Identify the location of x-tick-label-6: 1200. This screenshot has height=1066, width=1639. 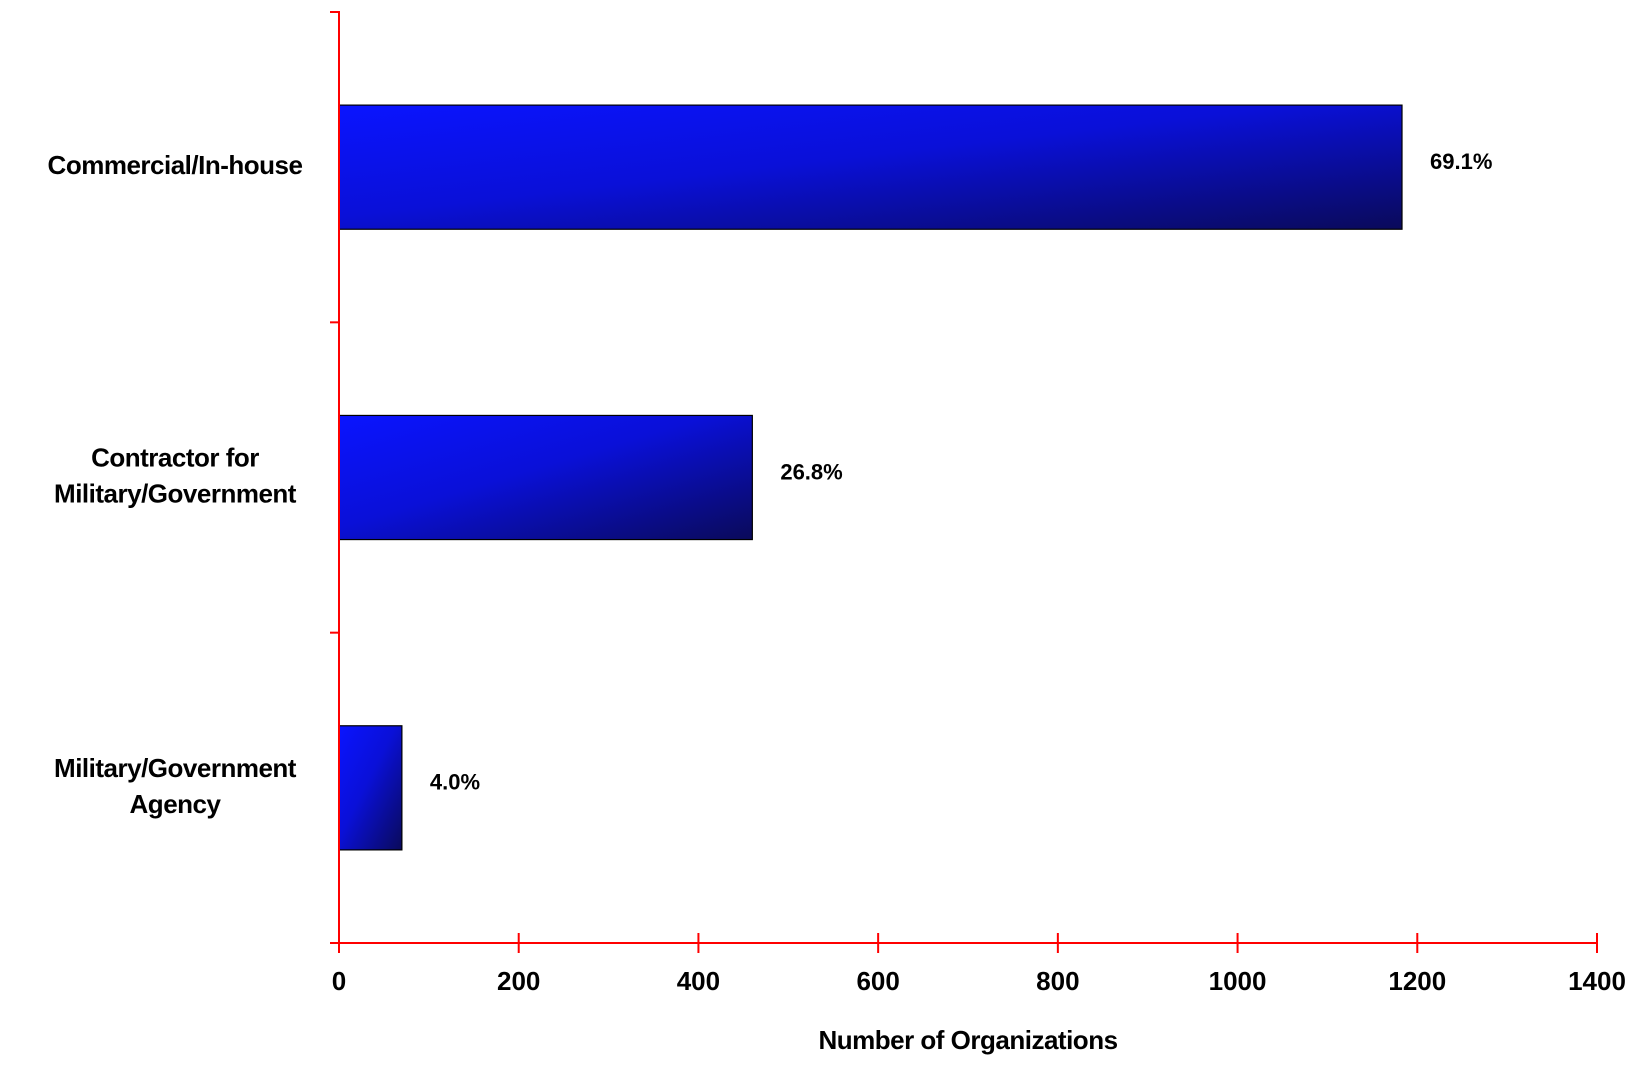
(1417, 981).